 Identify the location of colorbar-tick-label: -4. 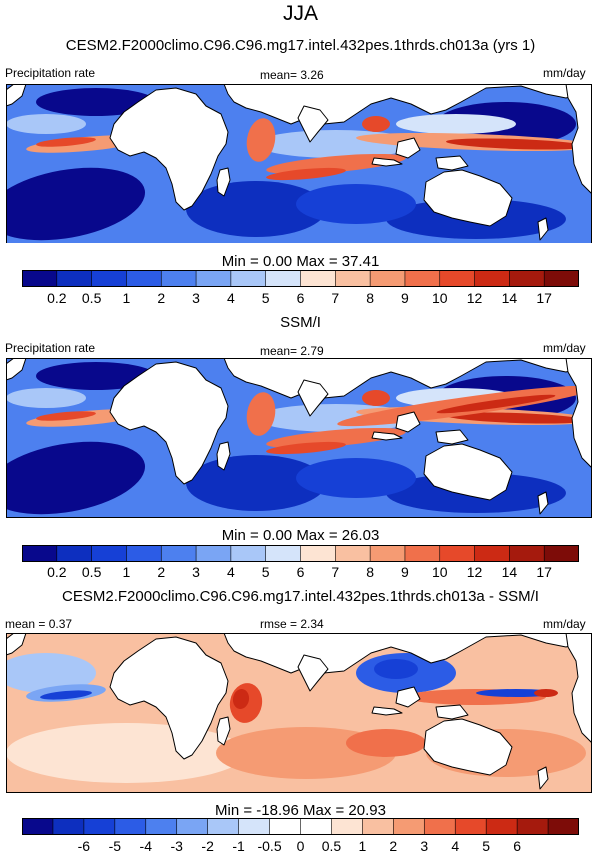
(145, 846).